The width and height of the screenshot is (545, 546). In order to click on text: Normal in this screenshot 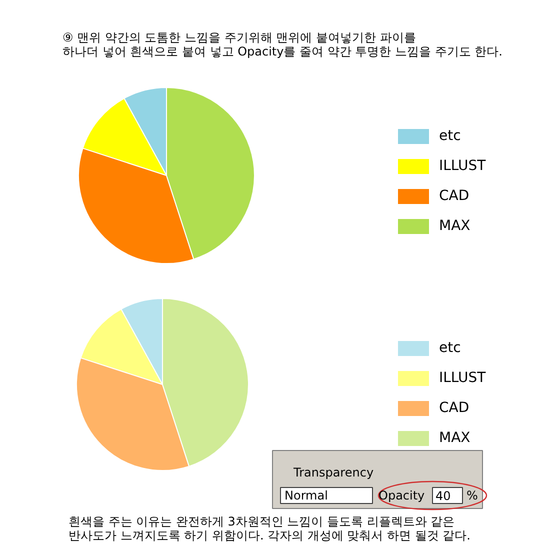, I will do `click(306, 495)`.